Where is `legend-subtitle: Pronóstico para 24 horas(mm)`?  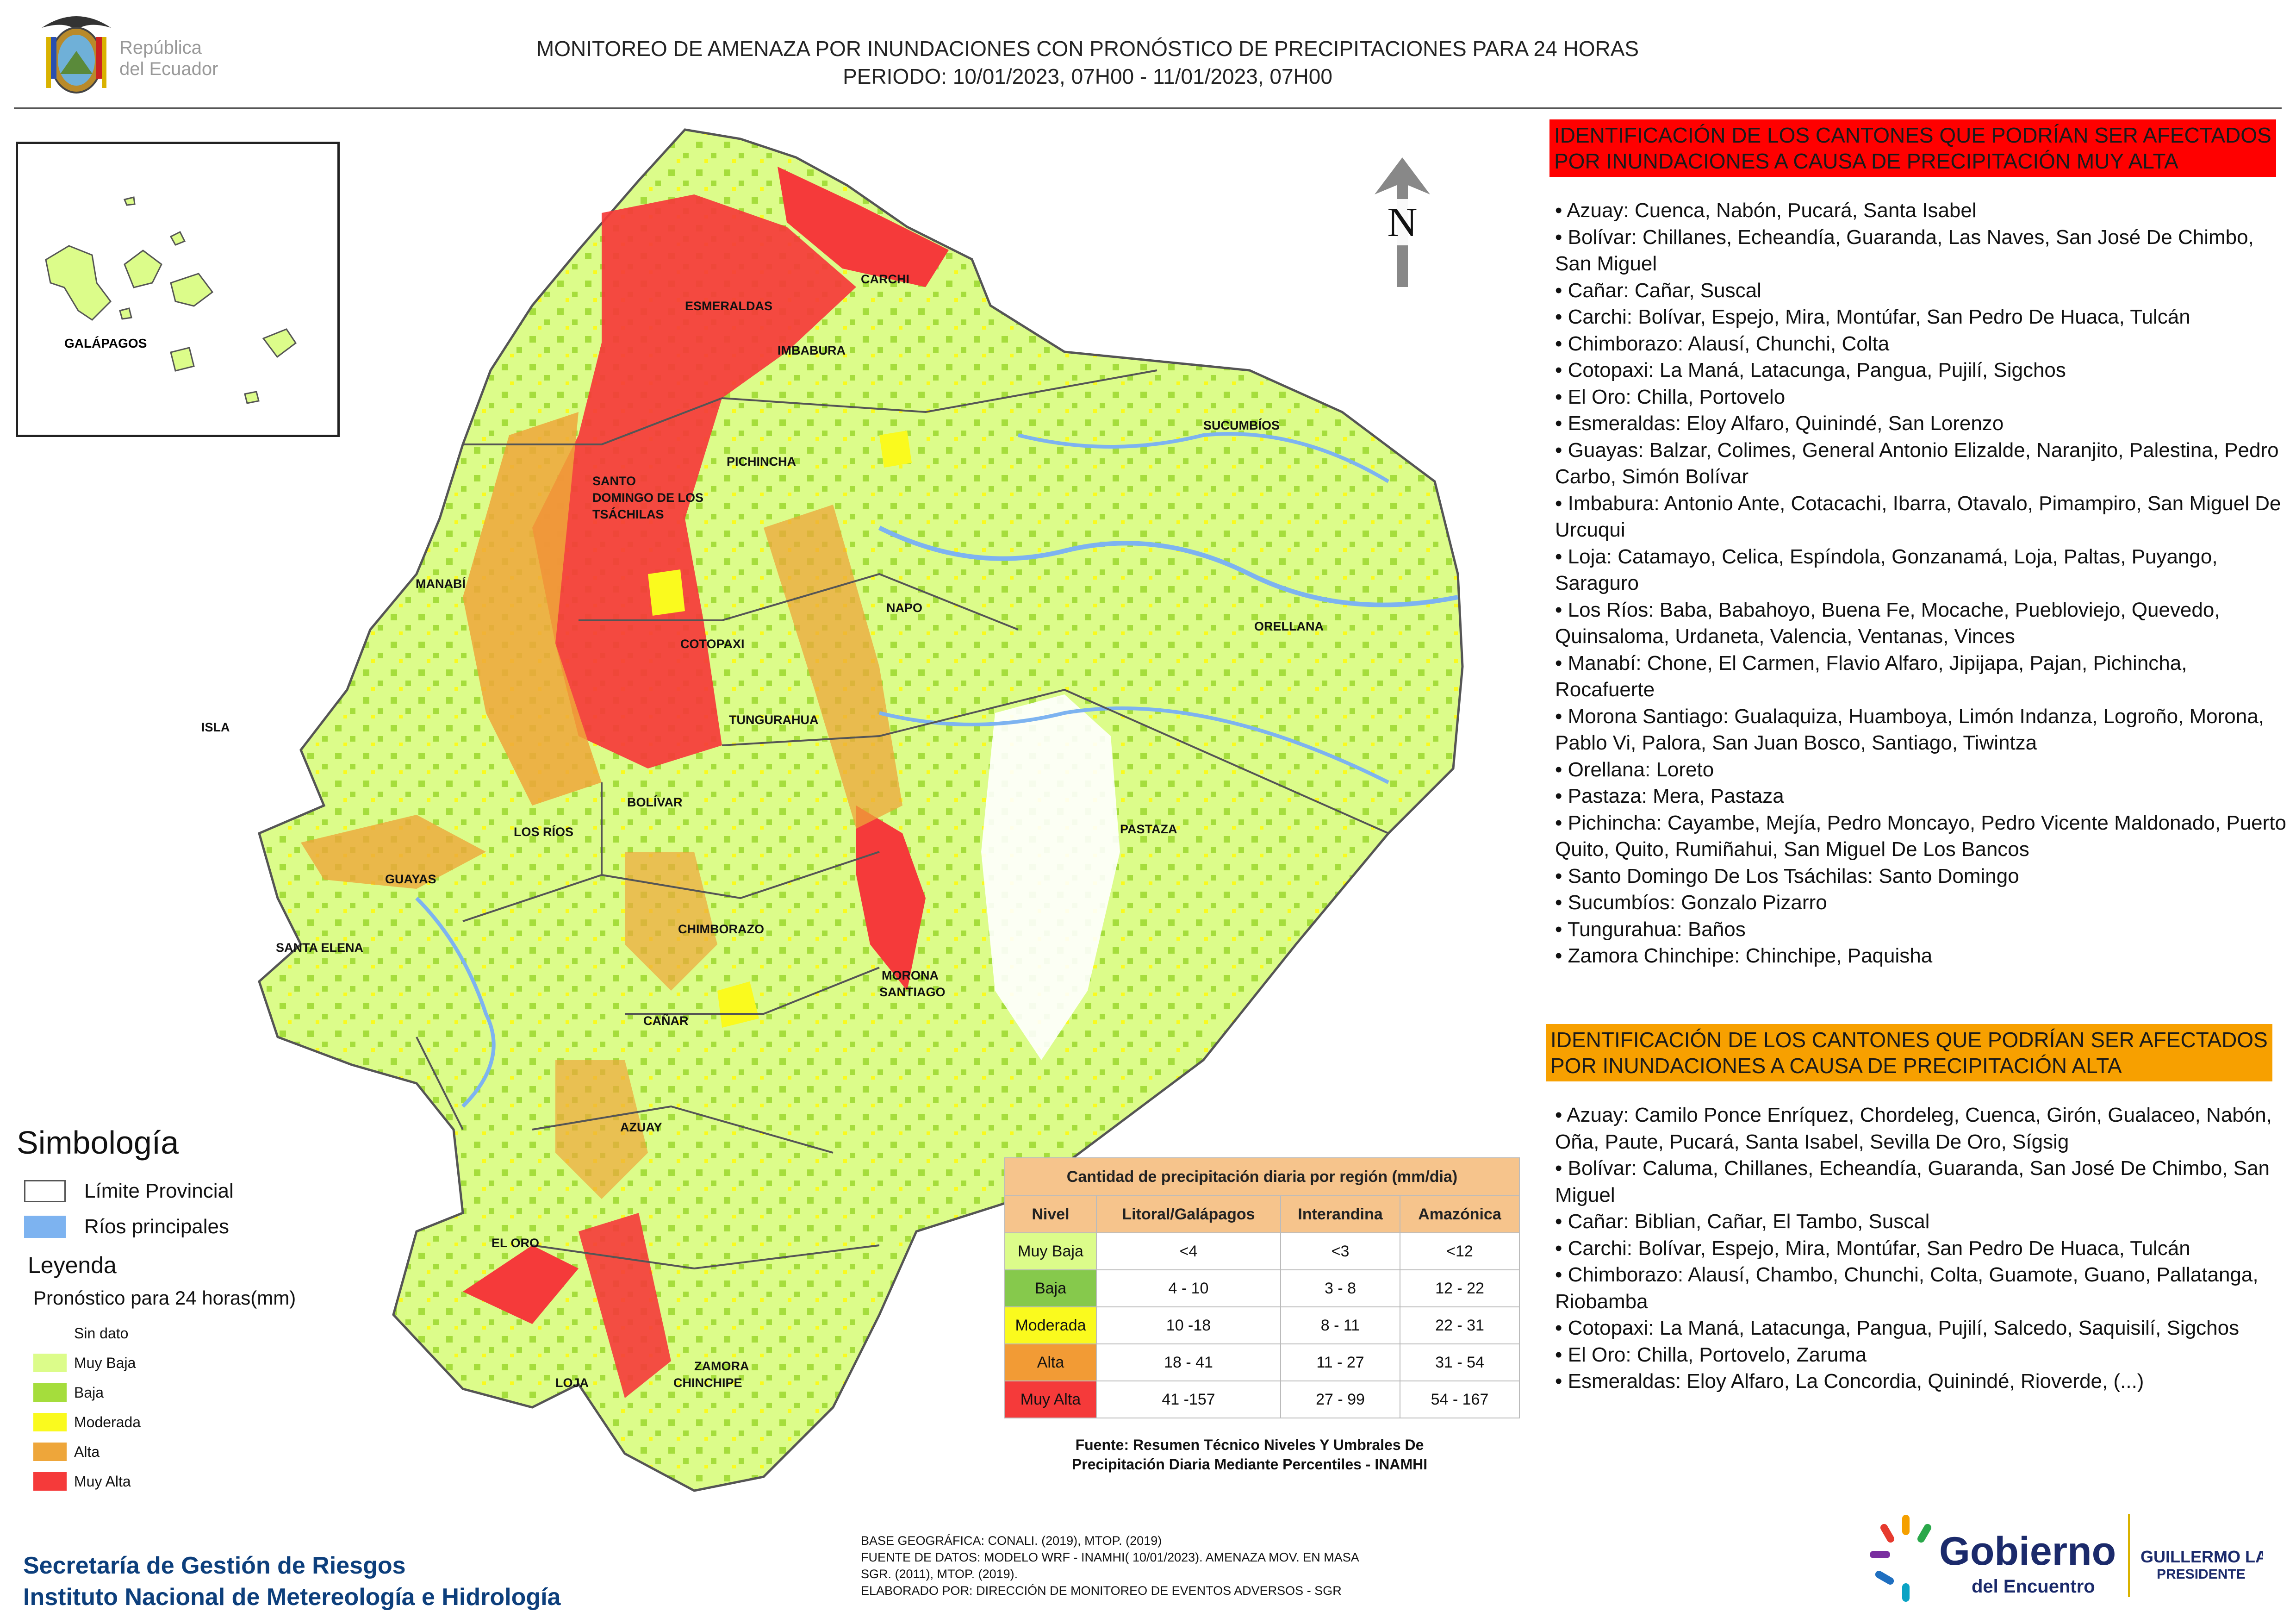
legend-subtitle: Pronóstico para 24 horas(mm) is located at coordinates (164, 1298).